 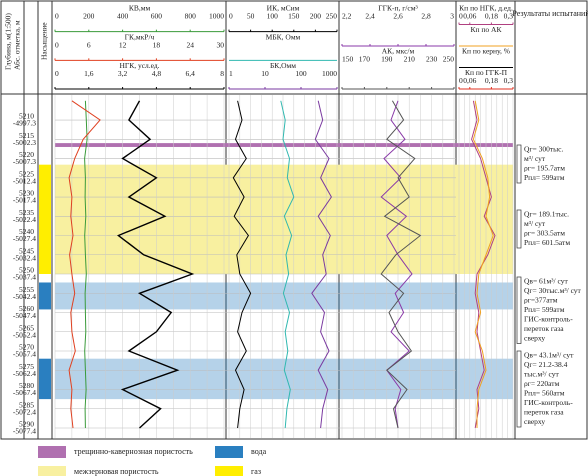 I want to click on scale-label: 210, so click(x=410, y=59).